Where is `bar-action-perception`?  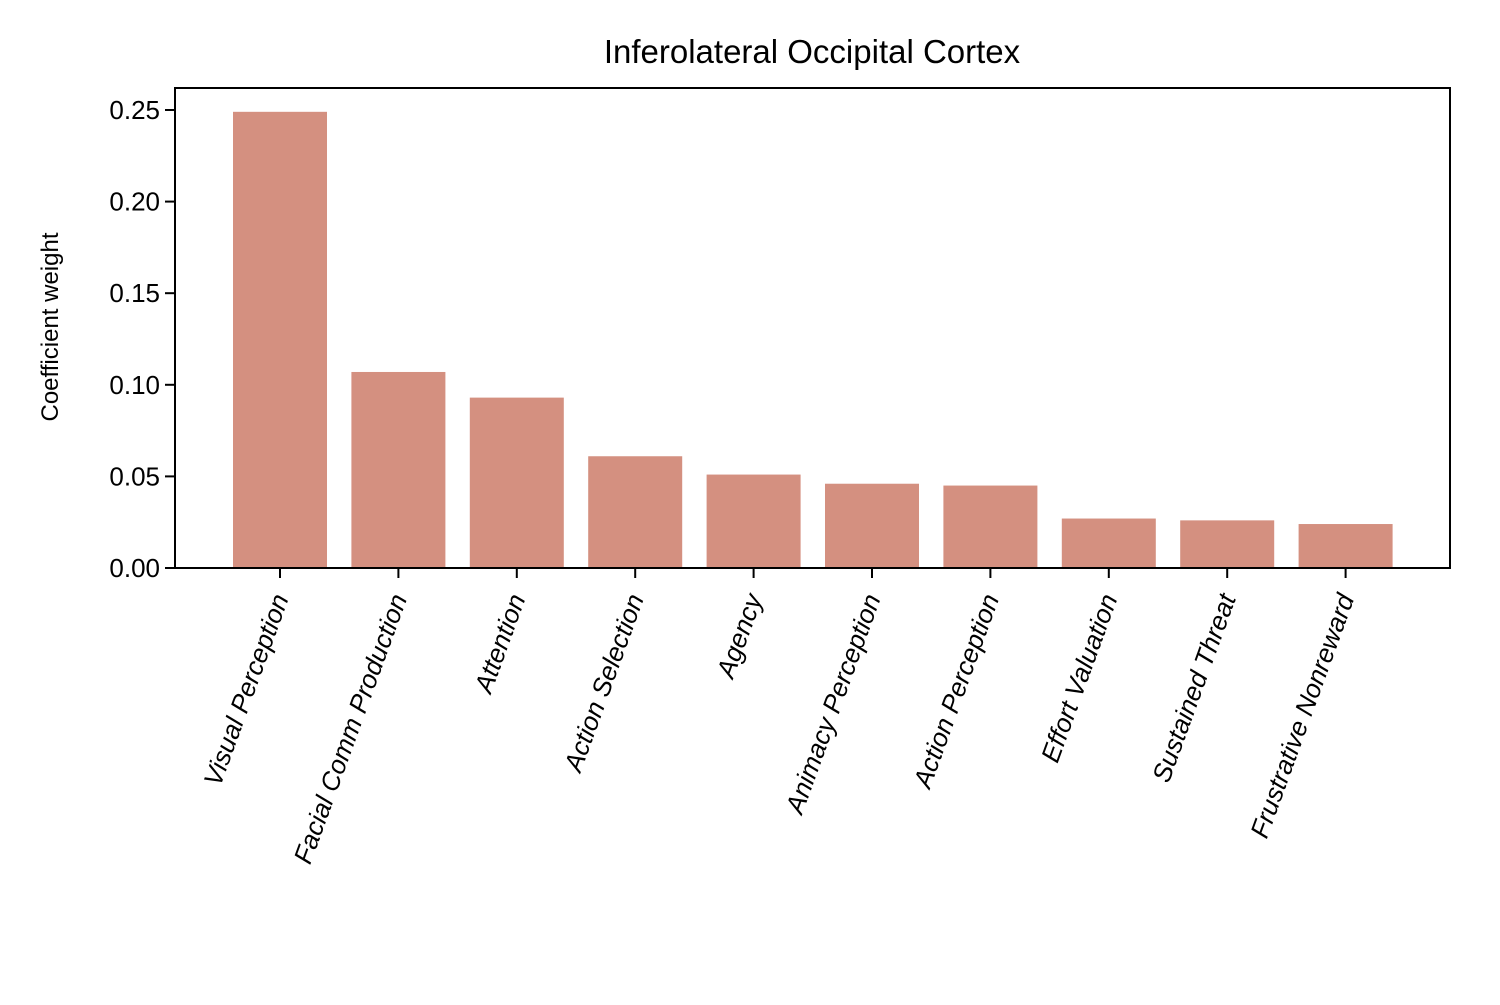
bar-action-perception is located at coordinates (990, 526).